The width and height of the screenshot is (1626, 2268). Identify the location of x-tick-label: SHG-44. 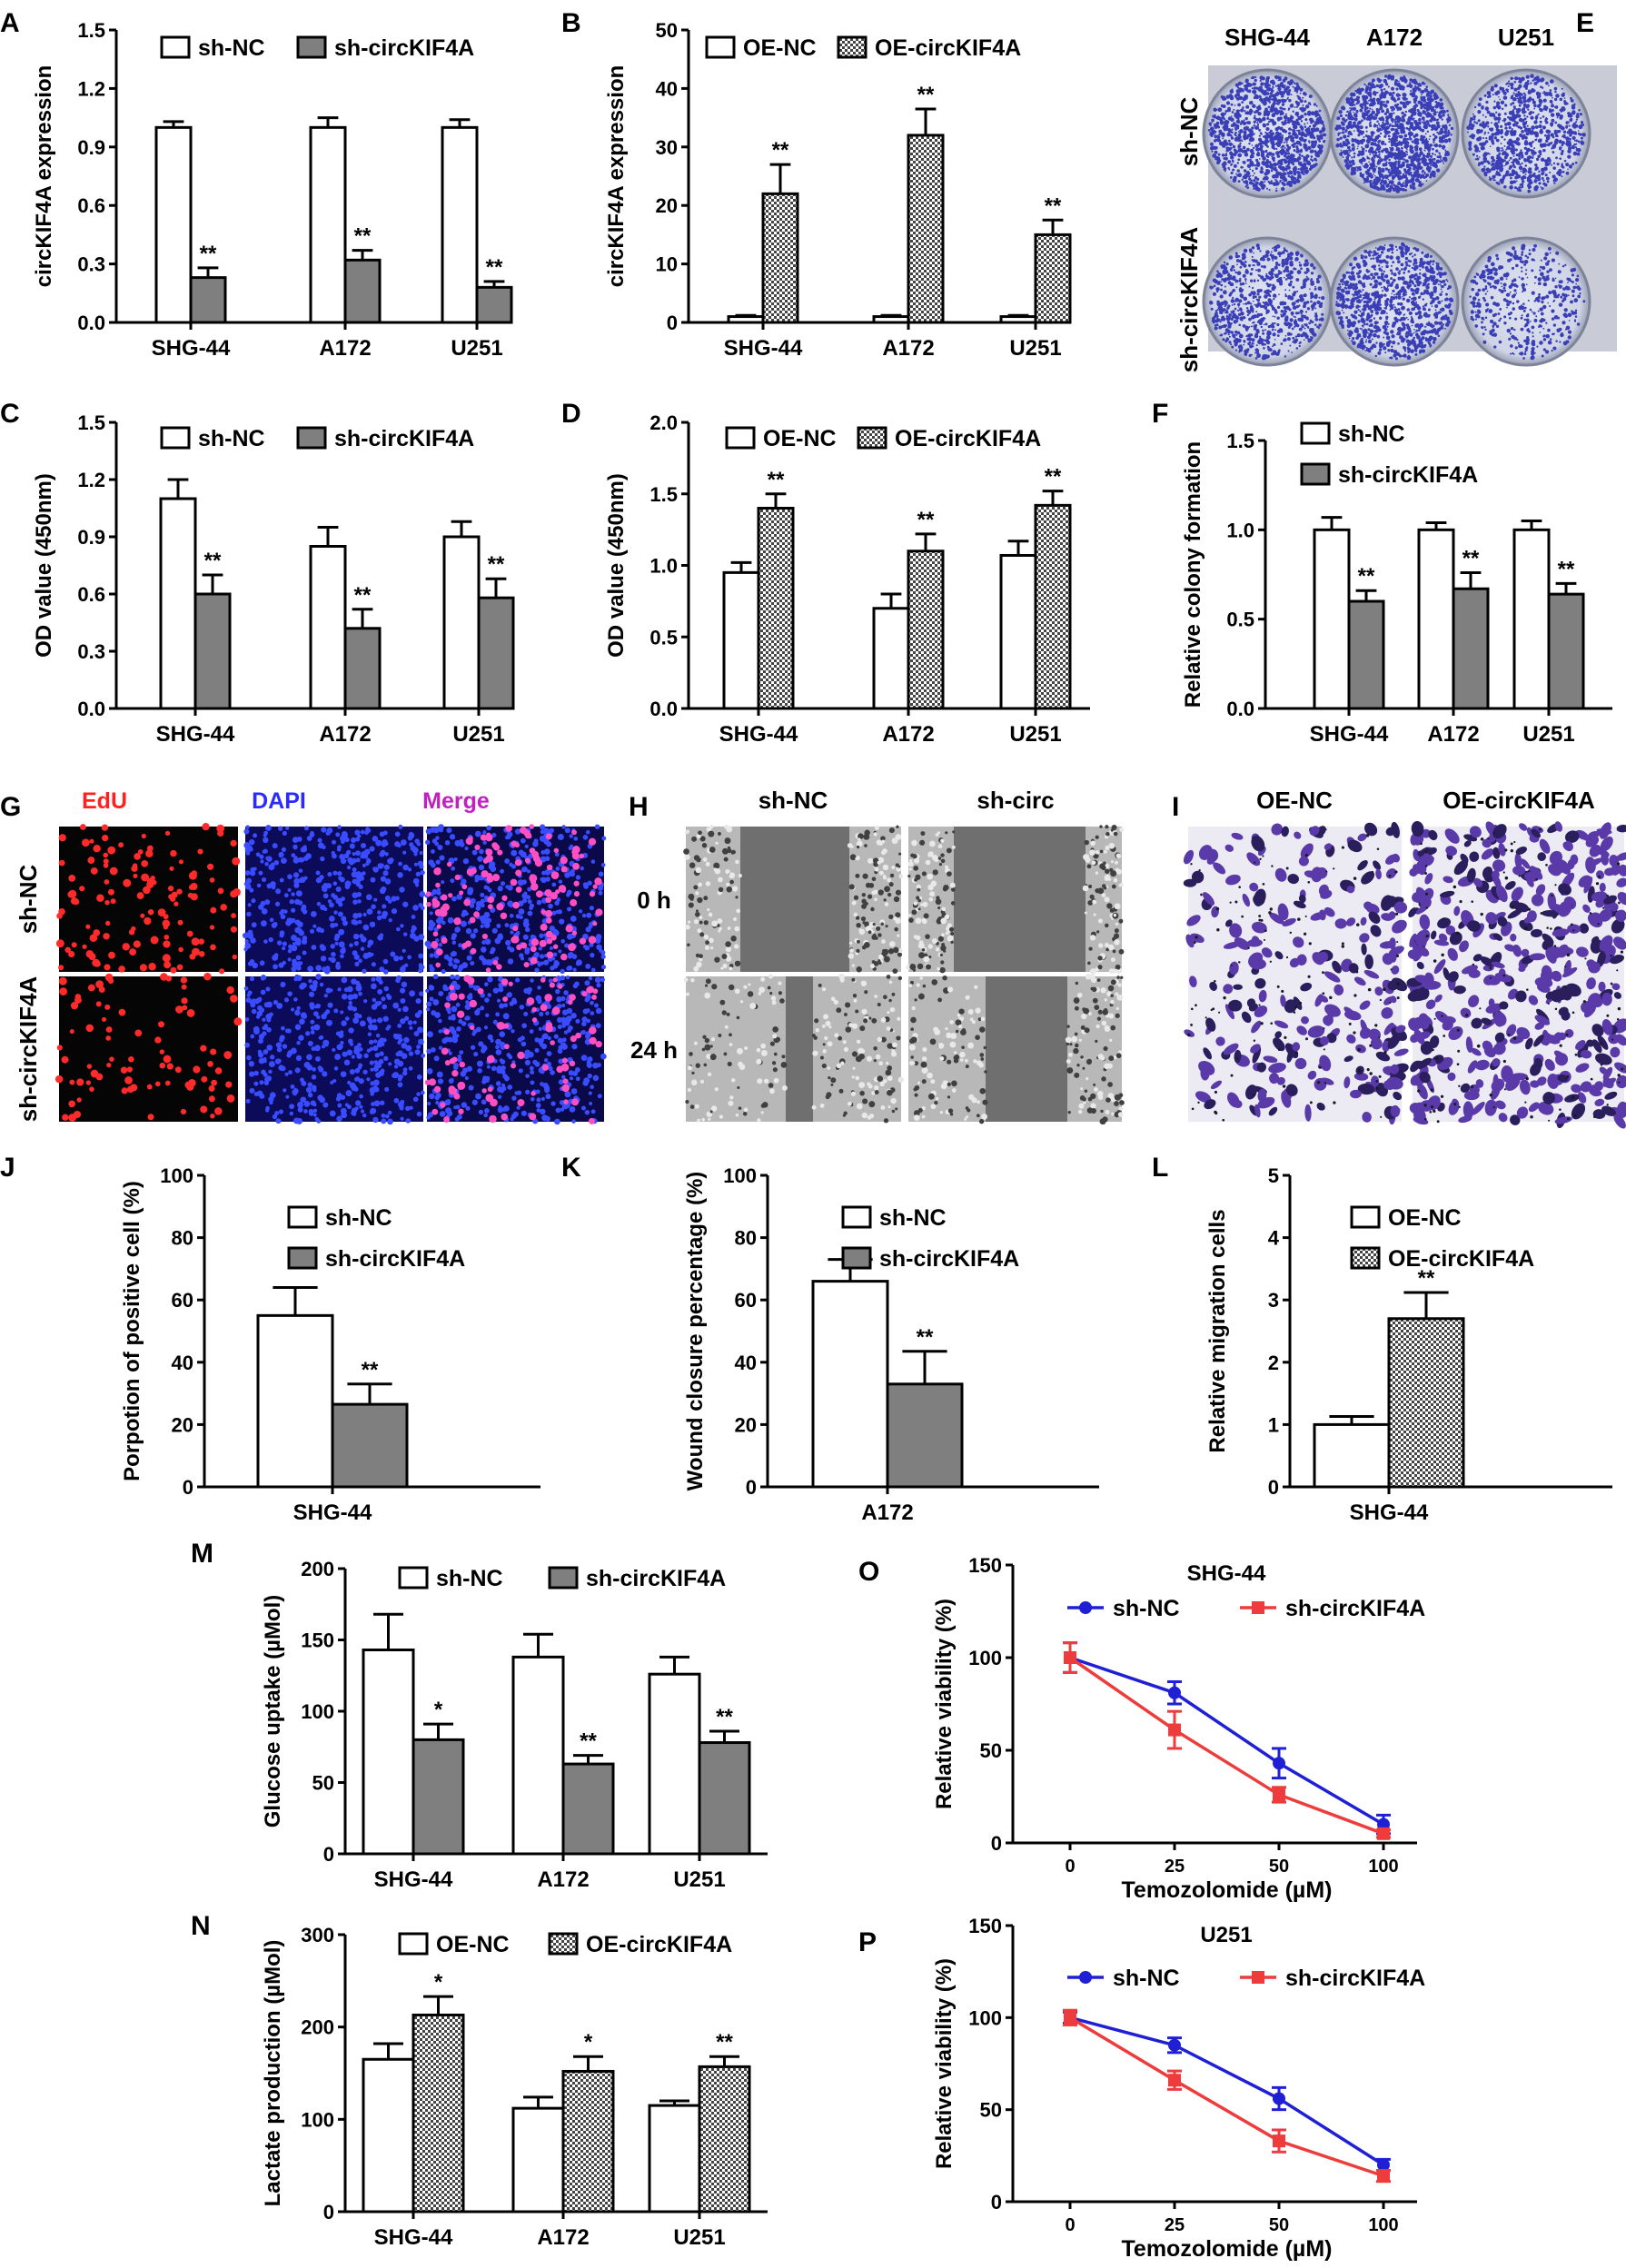
(763, 349).